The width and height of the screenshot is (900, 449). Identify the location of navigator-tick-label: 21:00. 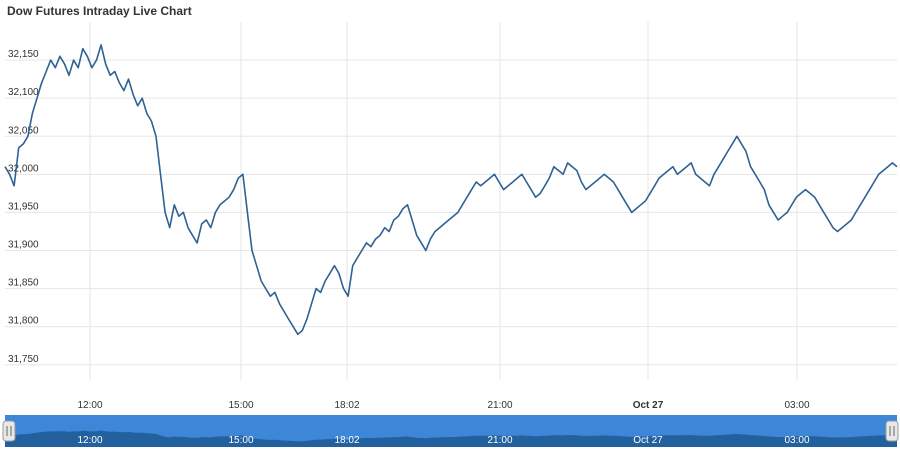
(499, 440).